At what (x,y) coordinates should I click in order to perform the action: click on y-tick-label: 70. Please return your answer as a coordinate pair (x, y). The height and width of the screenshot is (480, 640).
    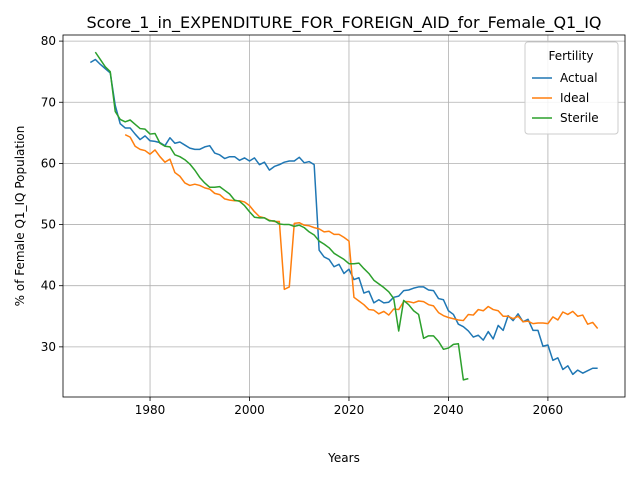
    Looking at the image, I should click on (48, 102).